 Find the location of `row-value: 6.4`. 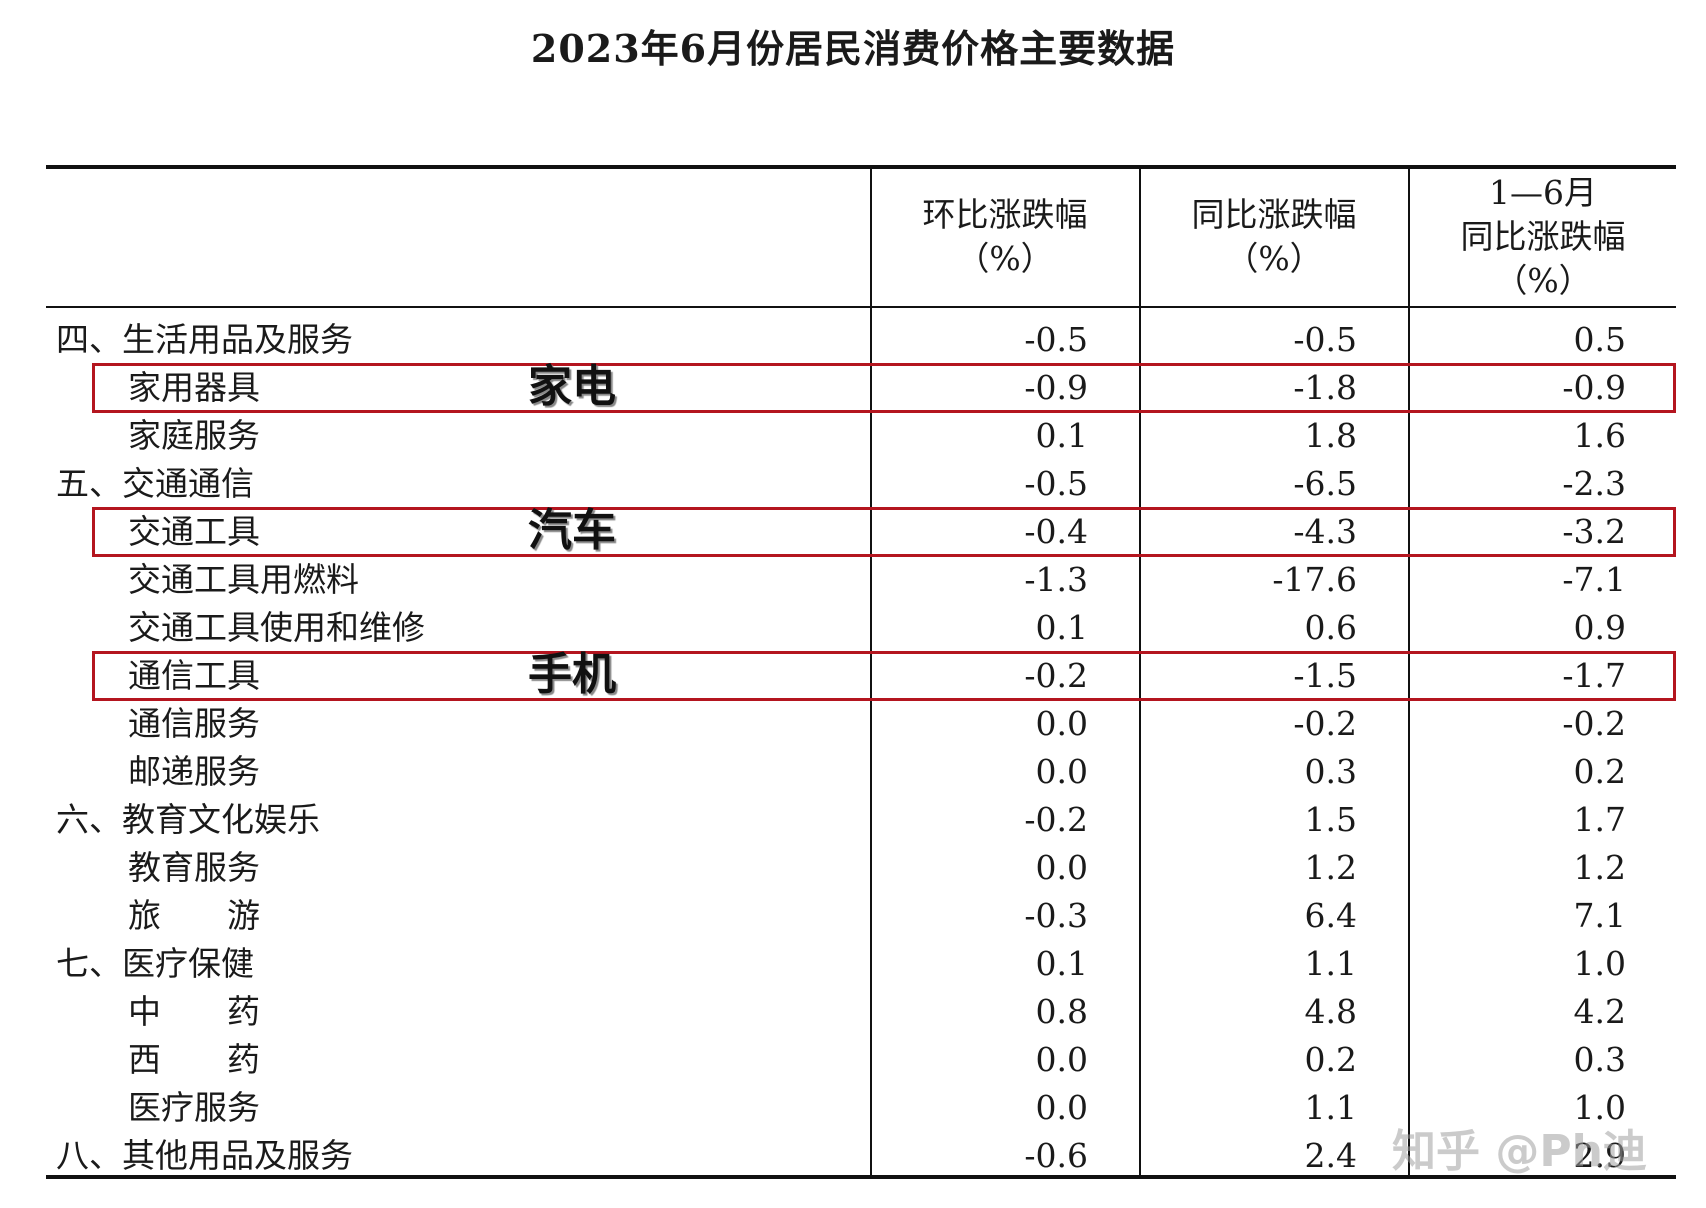

row-value: 6.4 is located at coordinates (1330, 915).